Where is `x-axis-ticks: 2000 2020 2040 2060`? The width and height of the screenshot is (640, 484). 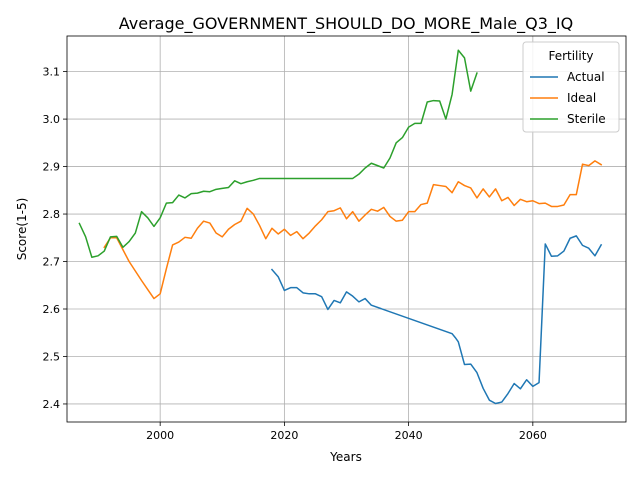
x-axis-ticks: 2000 2020 2040 2060 is located at coordinates (346, 432).